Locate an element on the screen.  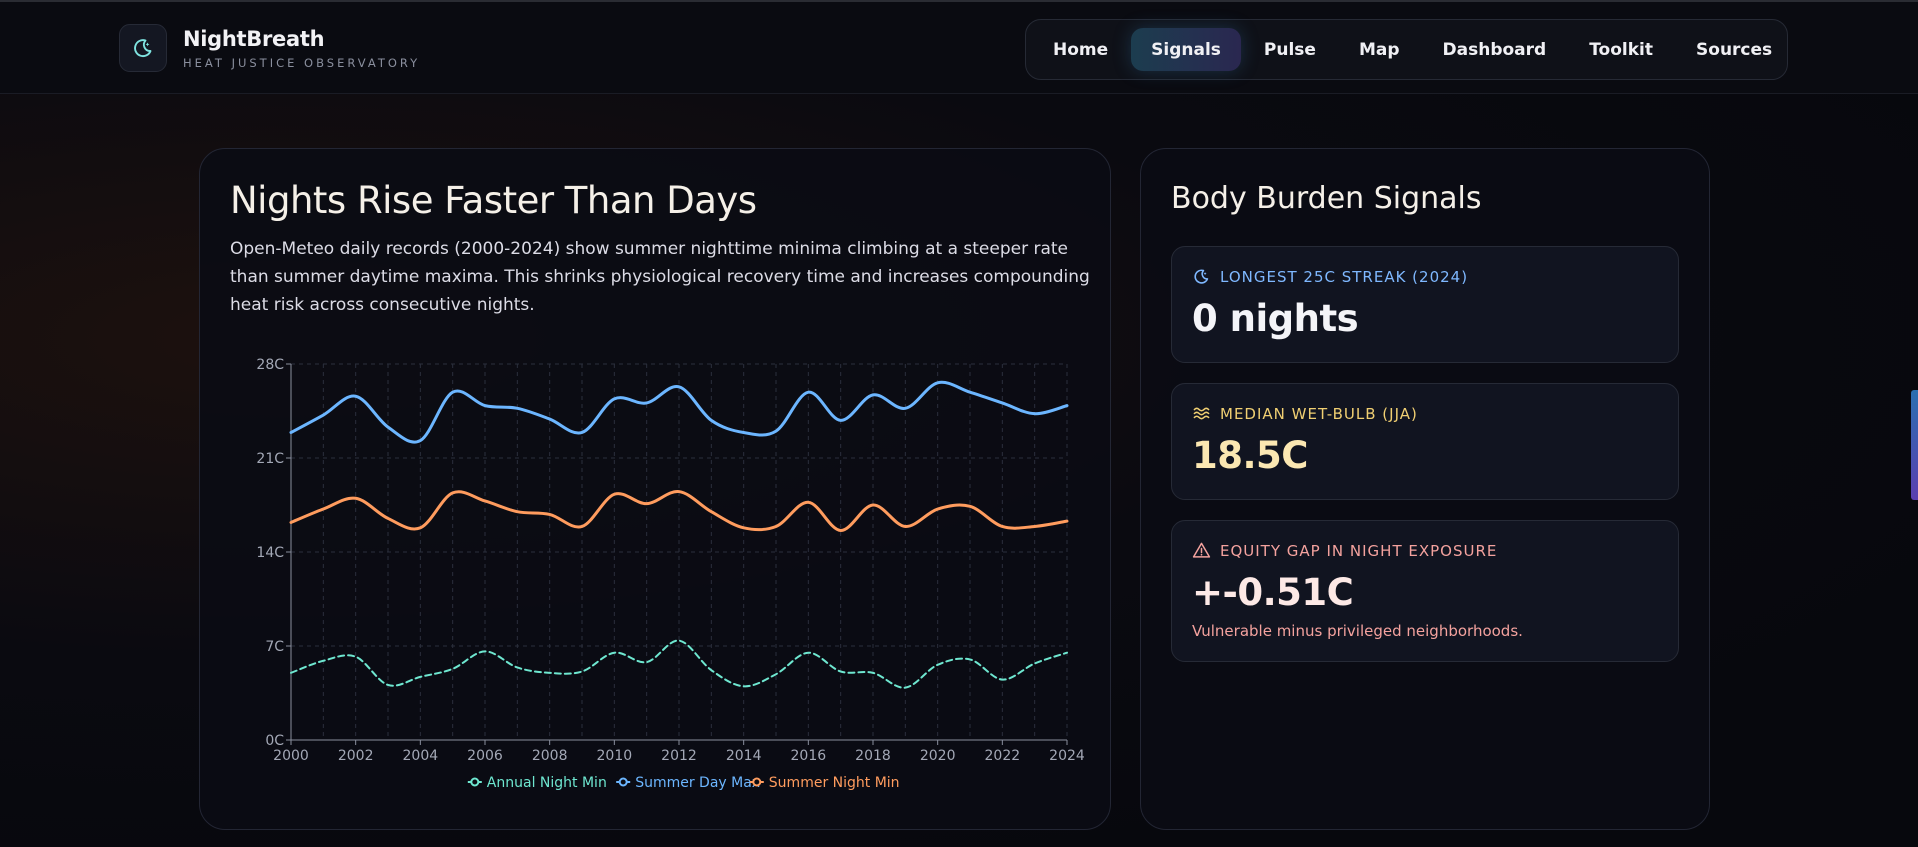
waves-icon is located at coordinates (1201, 413).